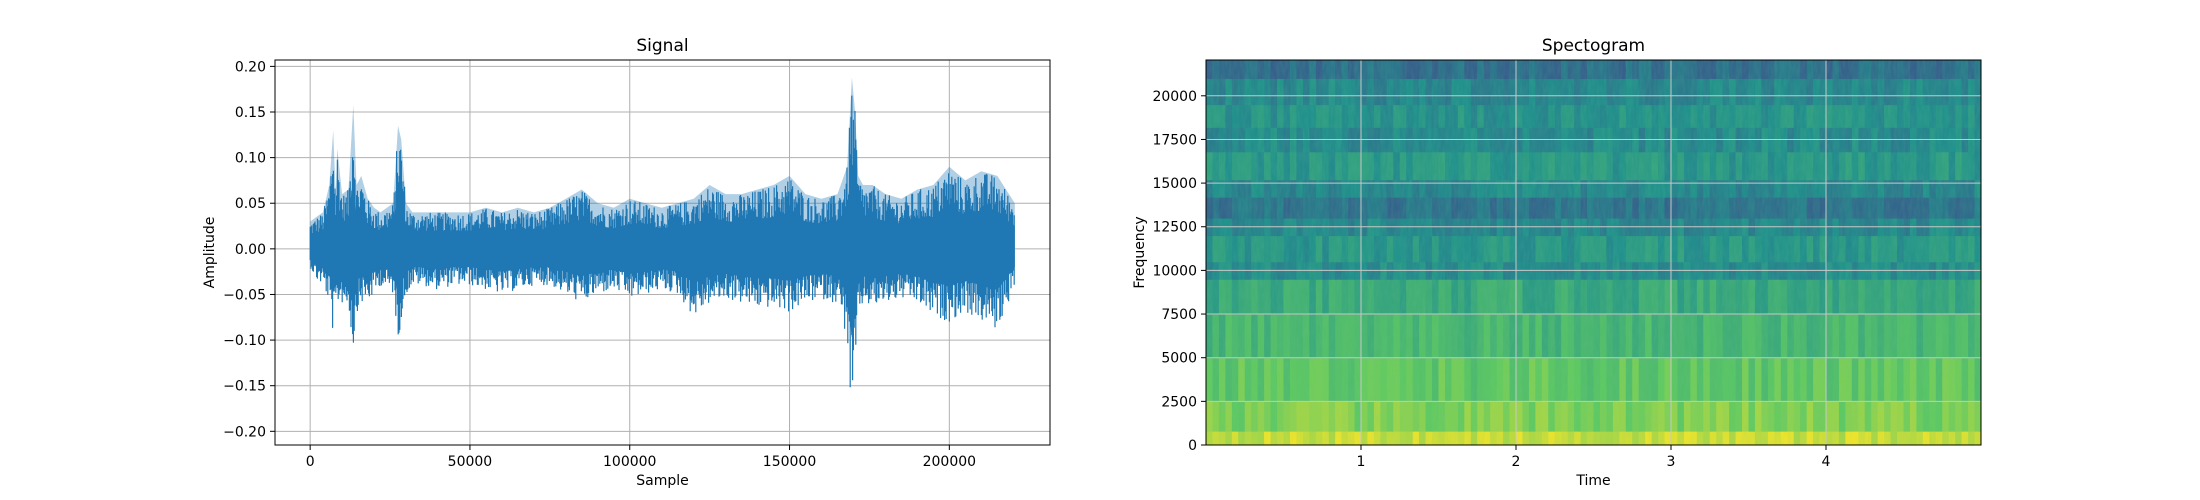  I want to click on signal-x-tick-label: 100000, so click(629, 462).